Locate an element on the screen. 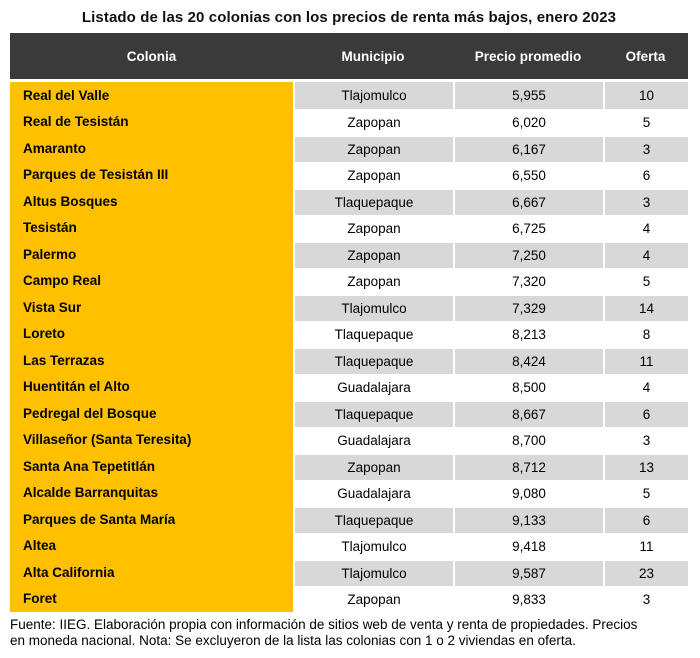 The image size is (700, 658). table-row: Campo Real Zapopan 7,320 5 is located at coordinates (349, 280).